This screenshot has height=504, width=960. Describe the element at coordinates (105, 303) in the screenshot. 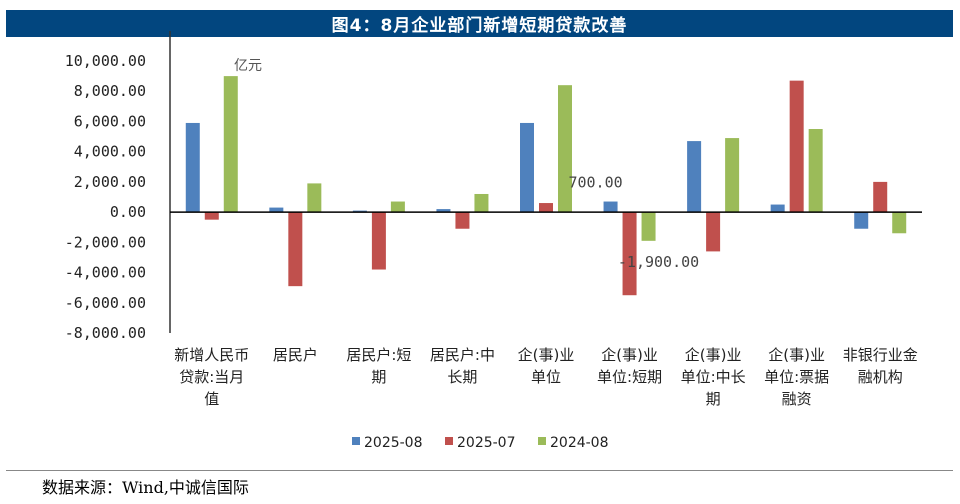

I see `y-tick-label: -6,000.00` at that location.